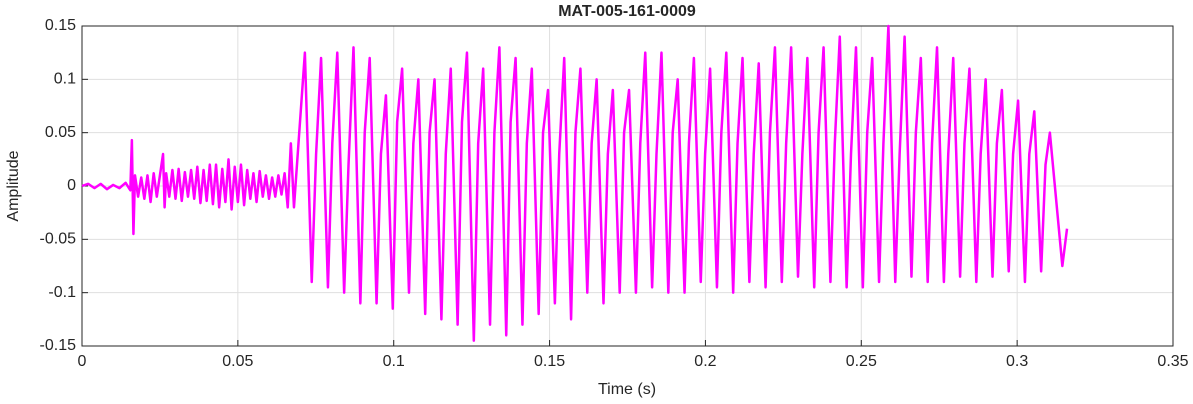  Describe the element at coordinates (237, 361) in the screenshot. I see `x-tick-label: 0.05` at that location.